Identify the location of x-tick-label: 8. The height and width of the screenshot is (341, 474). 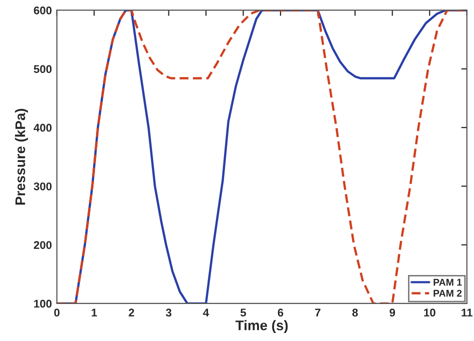
(355, 312).